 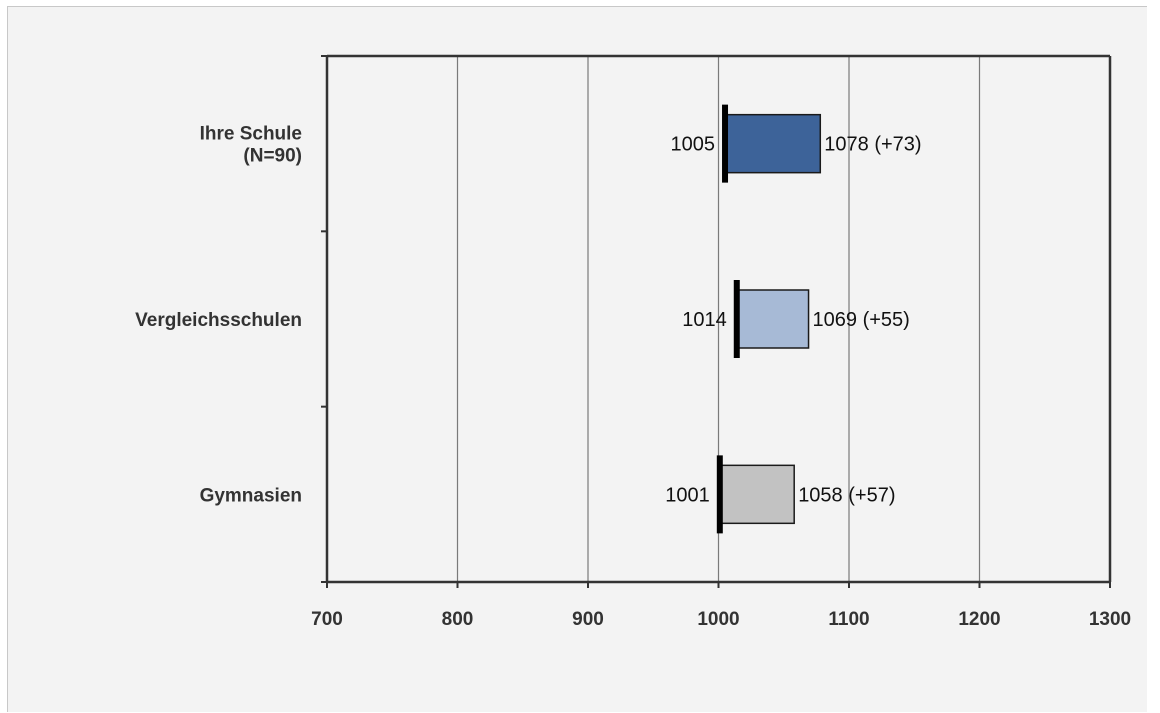 What do you see at coordinates (718, 619) in the screenshot?
I see `x-tick-label-1000: 1000` at bounding box center [718, 619].